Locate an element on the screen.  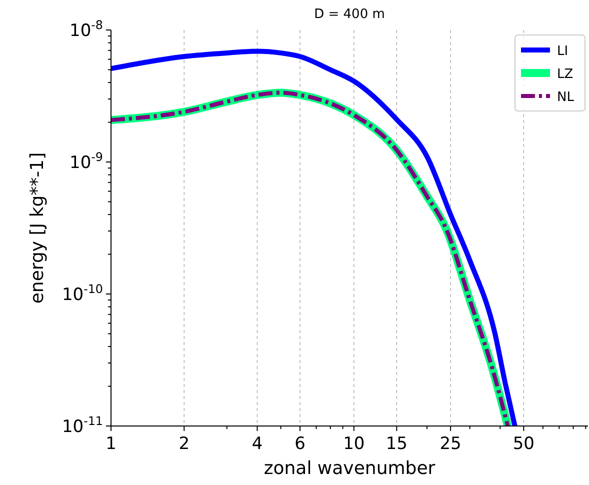
x-tick-label: 15 is located at coordinates (397, 444).